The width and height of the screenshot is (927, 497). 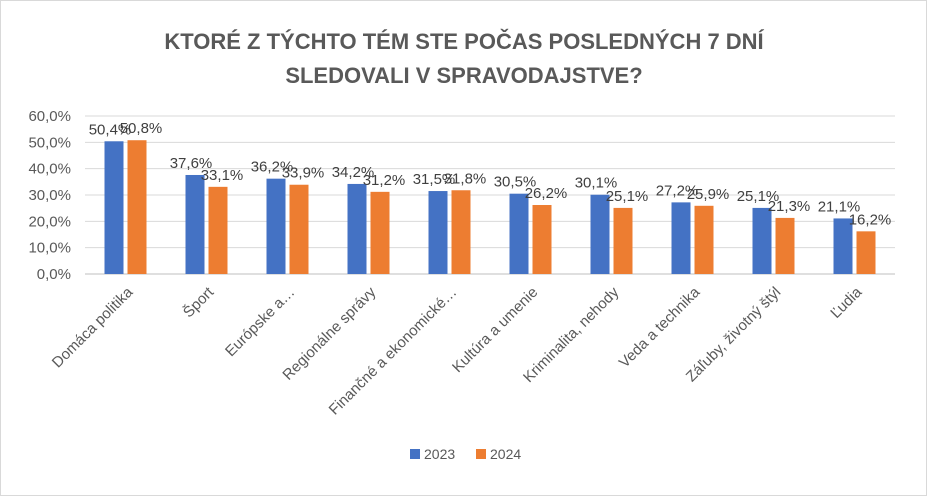 What do you see at coordinates (505, 454) in the screenshot?
I see `legend-label: 2024` at bounding box center [505, 454].